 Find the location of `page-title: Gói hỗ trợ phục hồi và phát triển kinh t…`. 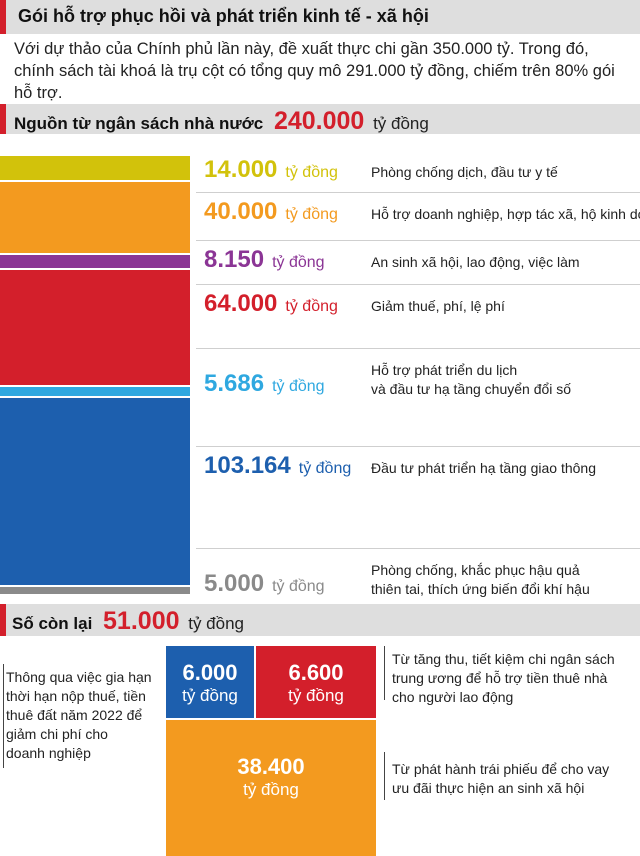

page-title: Gói hỗ trợ phục hồi và phát triển kinh t… is located at coordinates (223, 16).